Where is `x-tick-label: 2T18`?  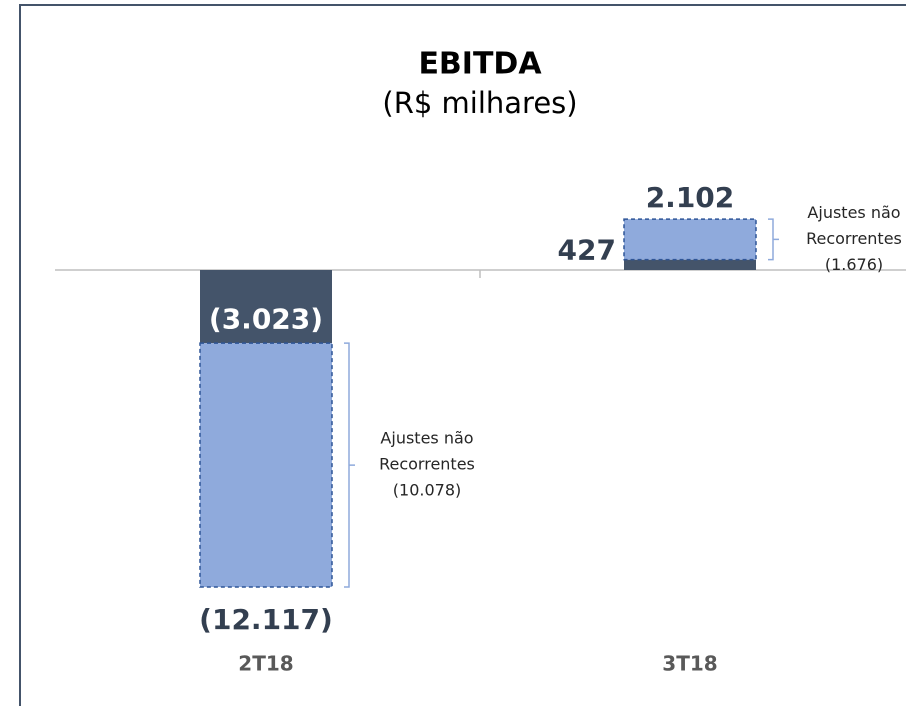 x-tick-label: 2T18 is located at coordinates (265, 664).